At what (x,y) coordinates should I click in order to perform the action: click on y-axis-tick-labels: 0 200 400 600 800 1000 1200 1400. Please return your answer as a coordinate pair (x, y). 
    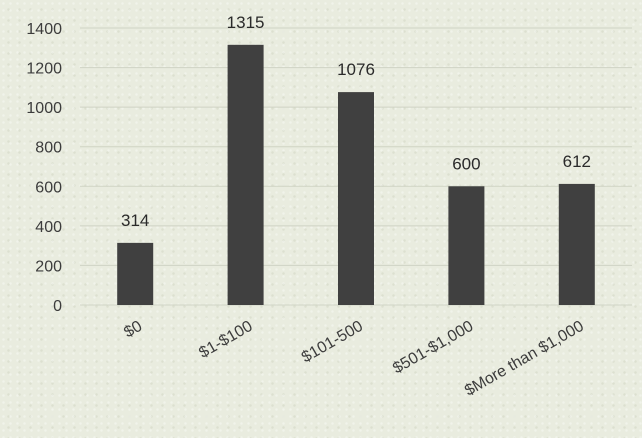
    Looking at the image, I should click on (44, 168).